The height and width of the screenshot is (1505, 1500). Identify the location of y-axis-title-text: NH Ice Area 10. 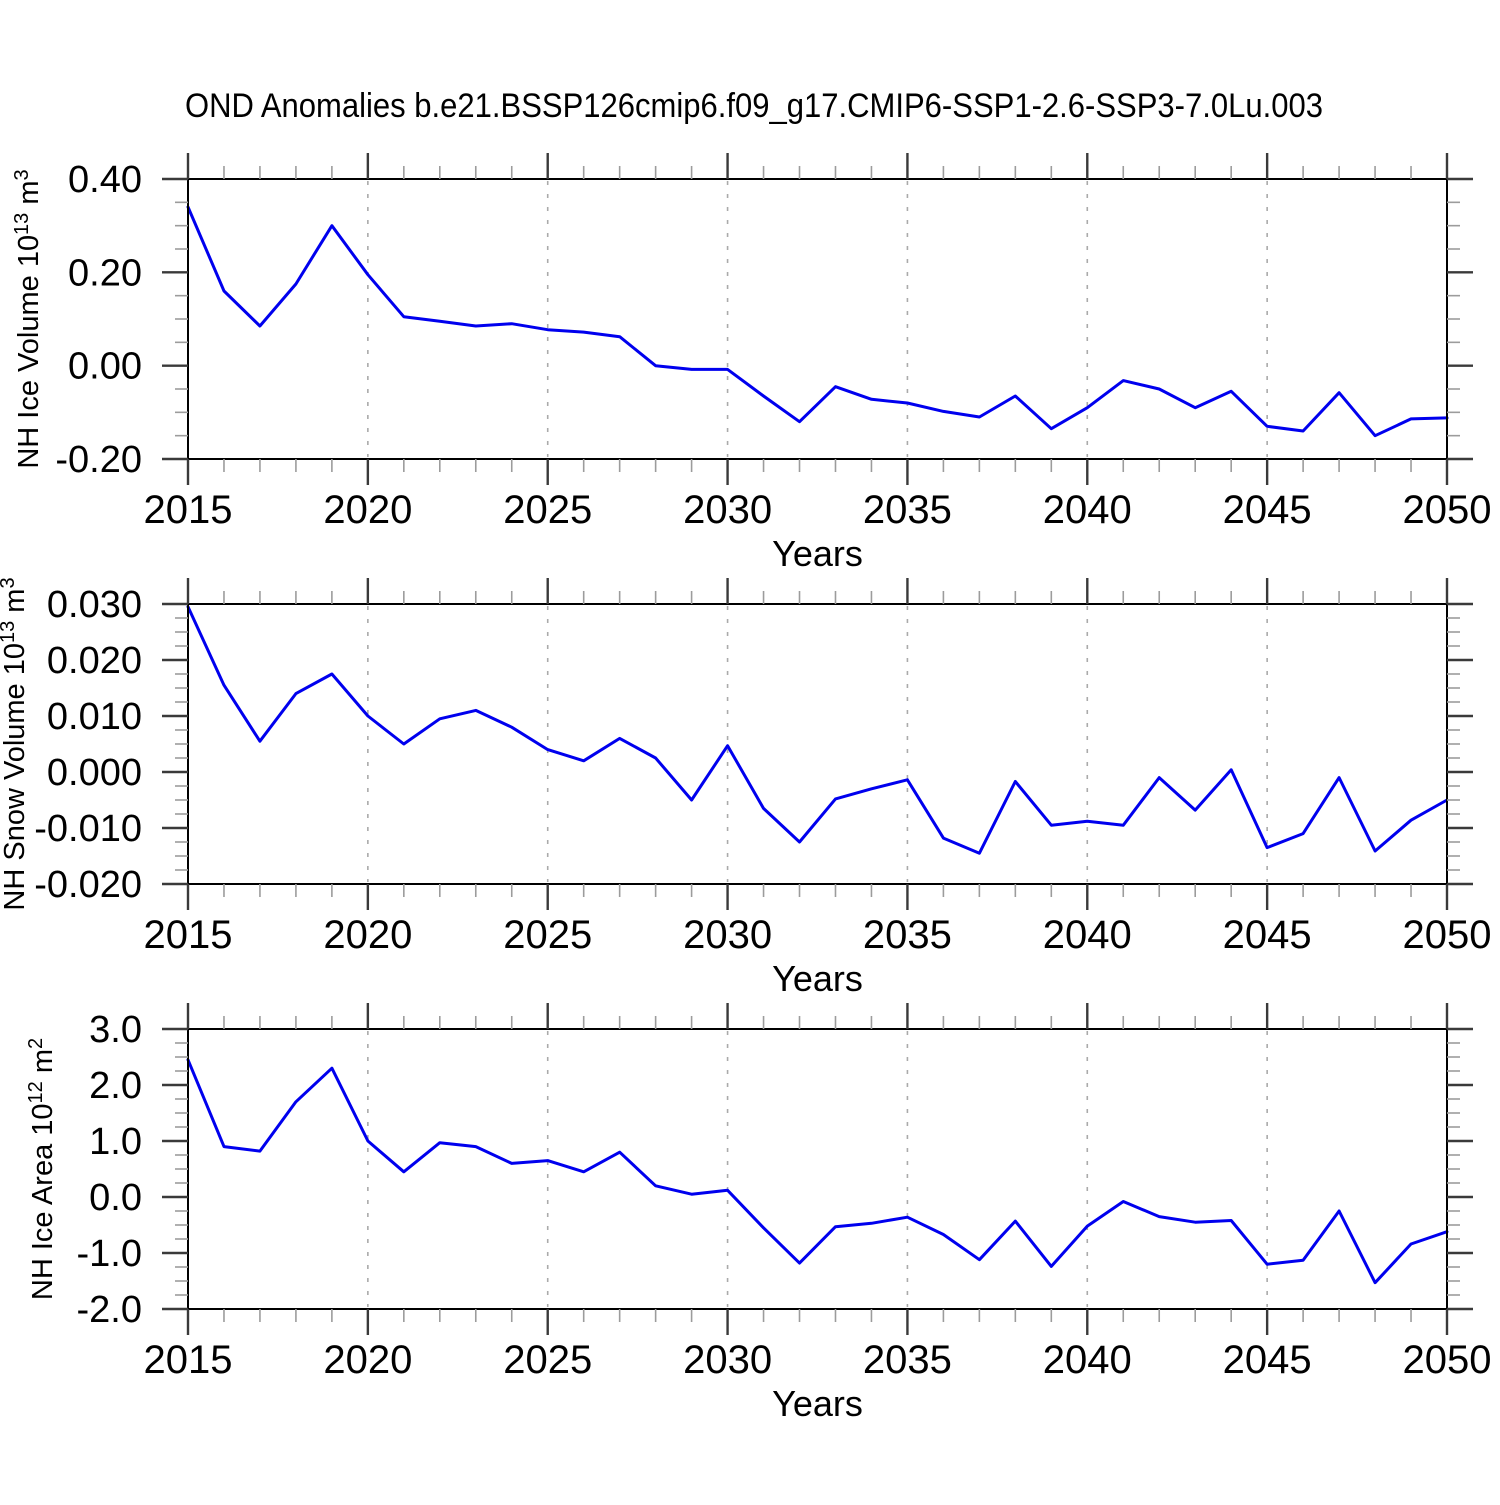
(43, 1201).